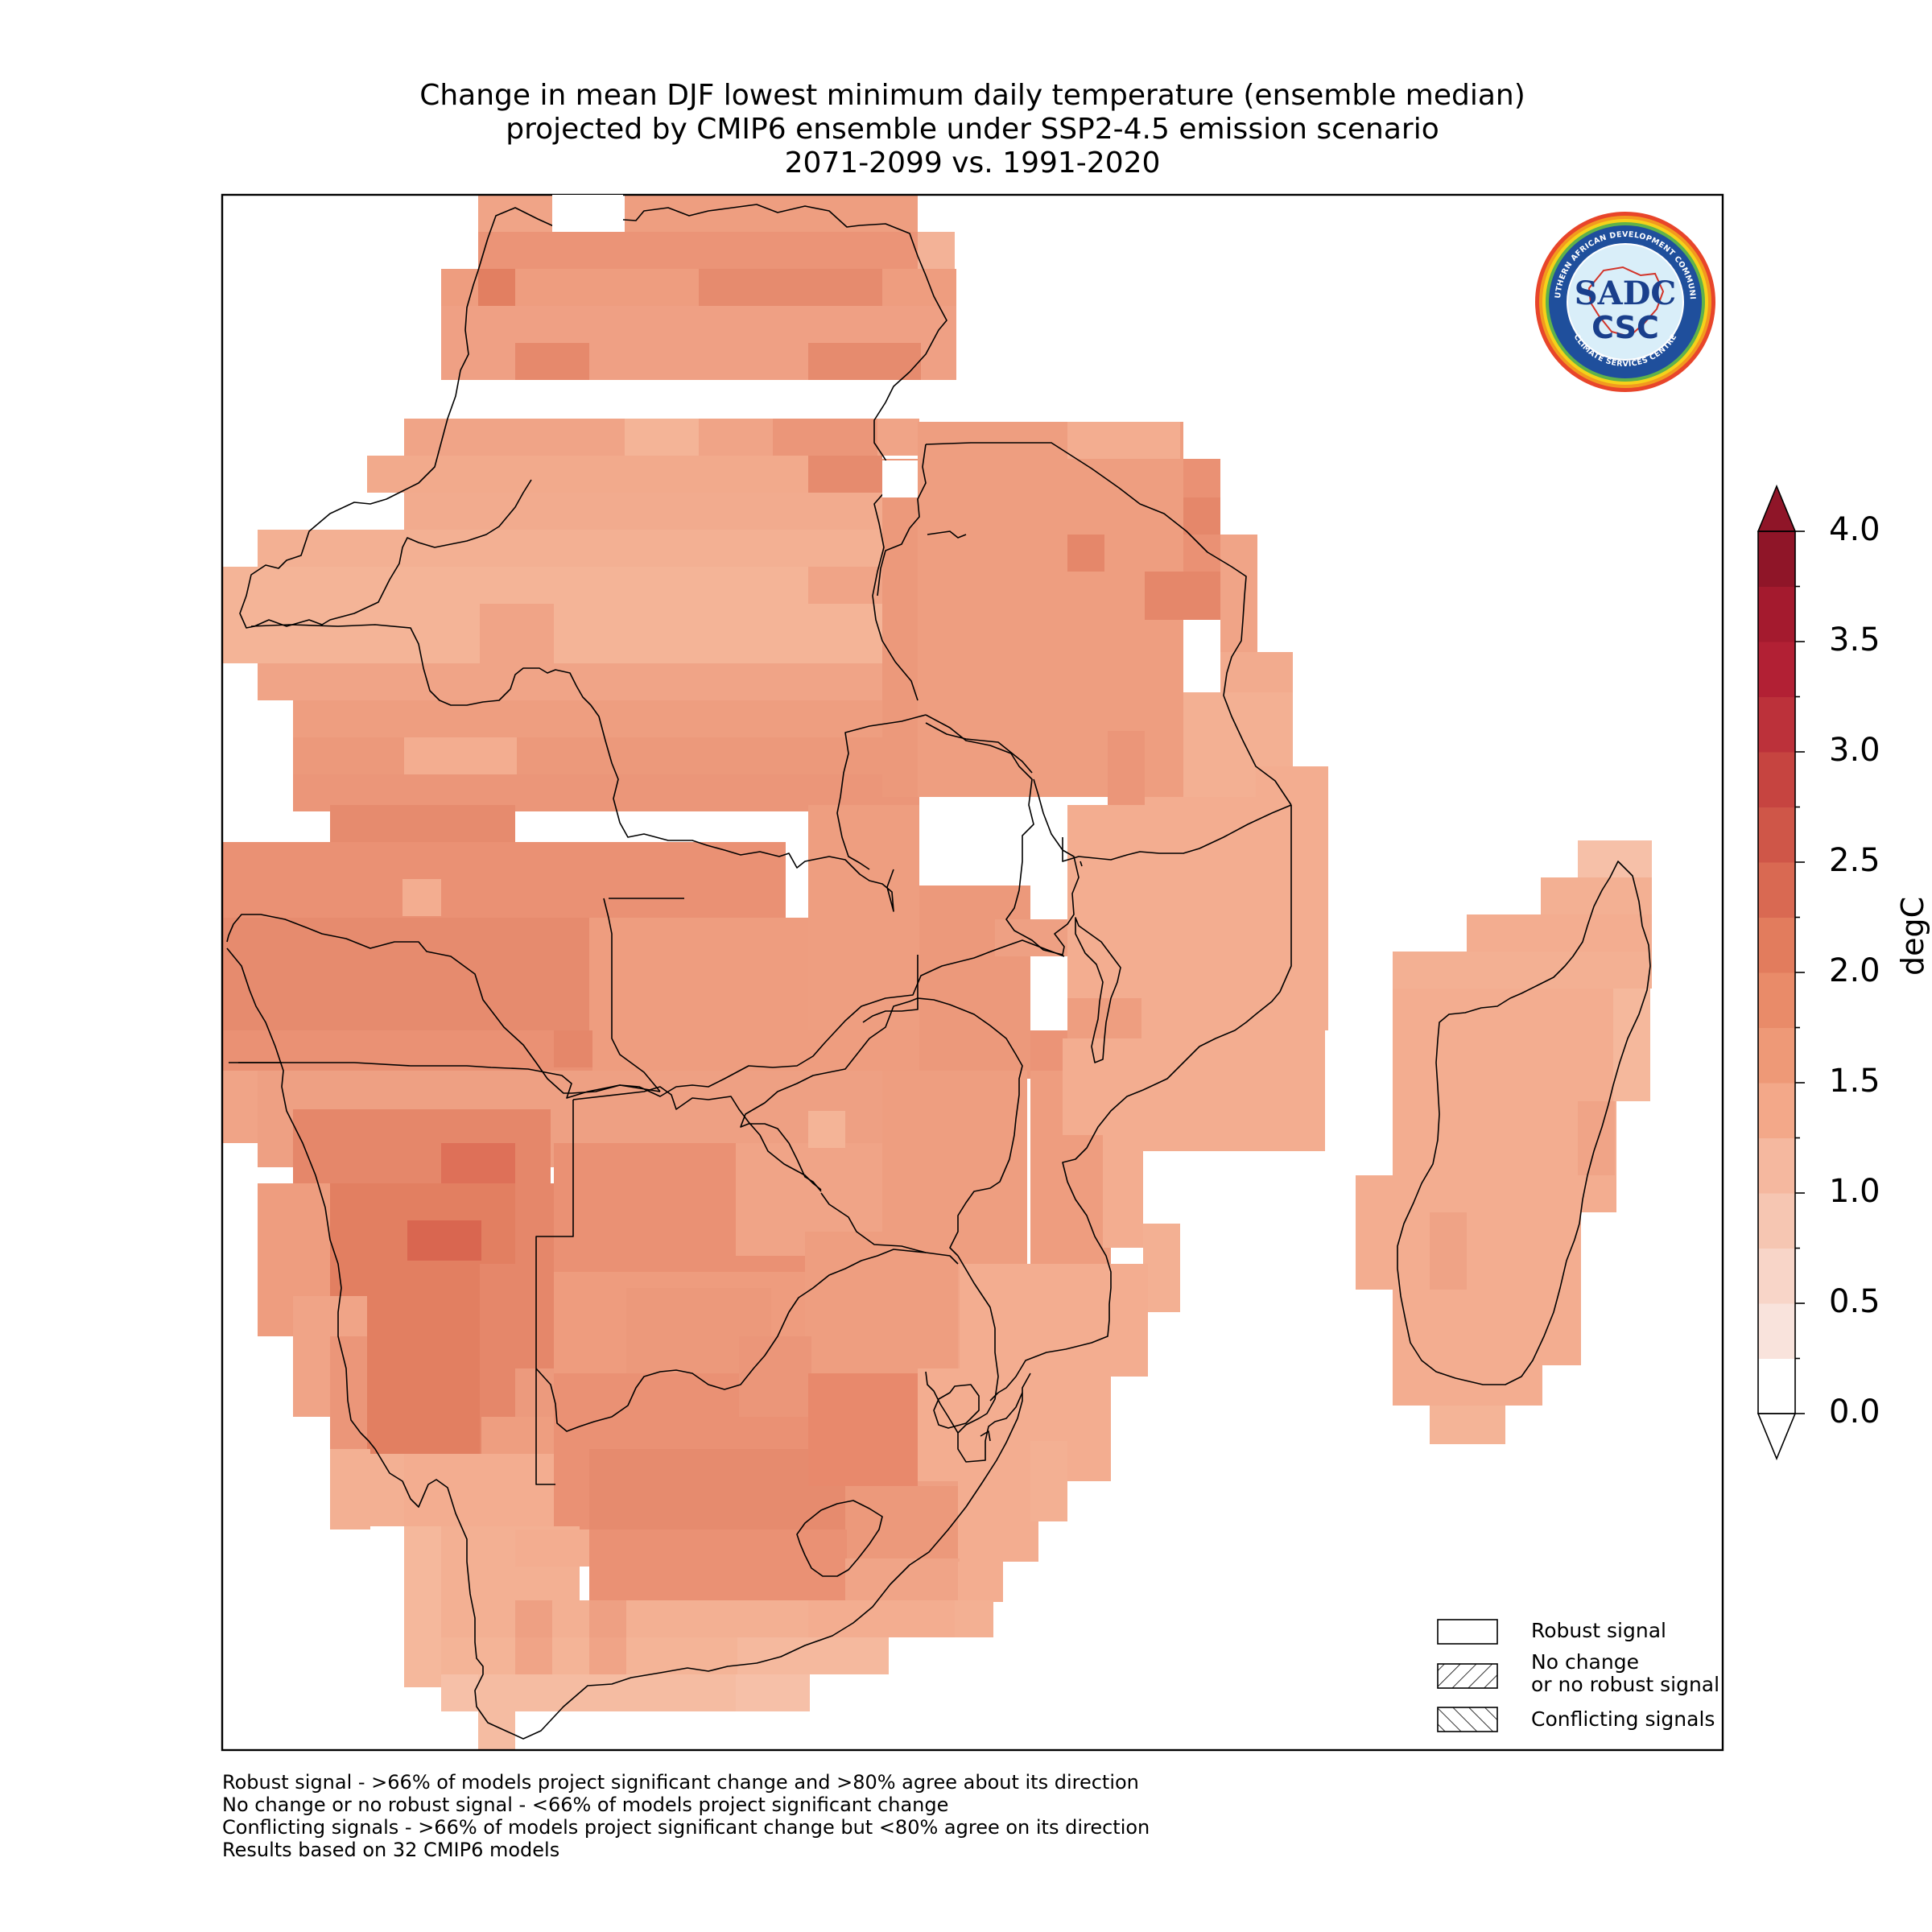 This screenshot has height=1932, width=1932. I want to click on legend-label-no-robust: No change or no robust signal, so click(1625, 1673).